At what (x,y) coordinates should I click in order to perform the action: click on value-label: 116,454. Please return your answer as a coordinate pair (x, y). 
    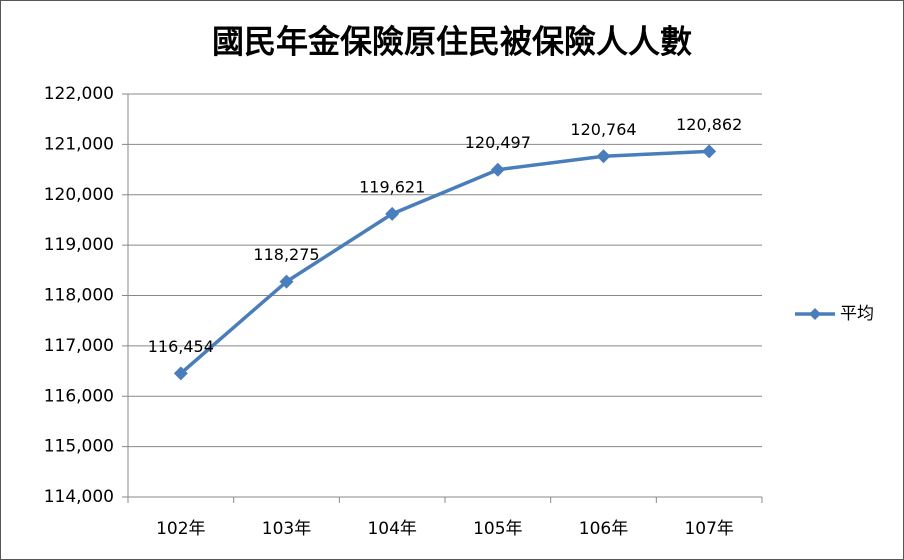
    Looking at the image, I should click on (181, 346).